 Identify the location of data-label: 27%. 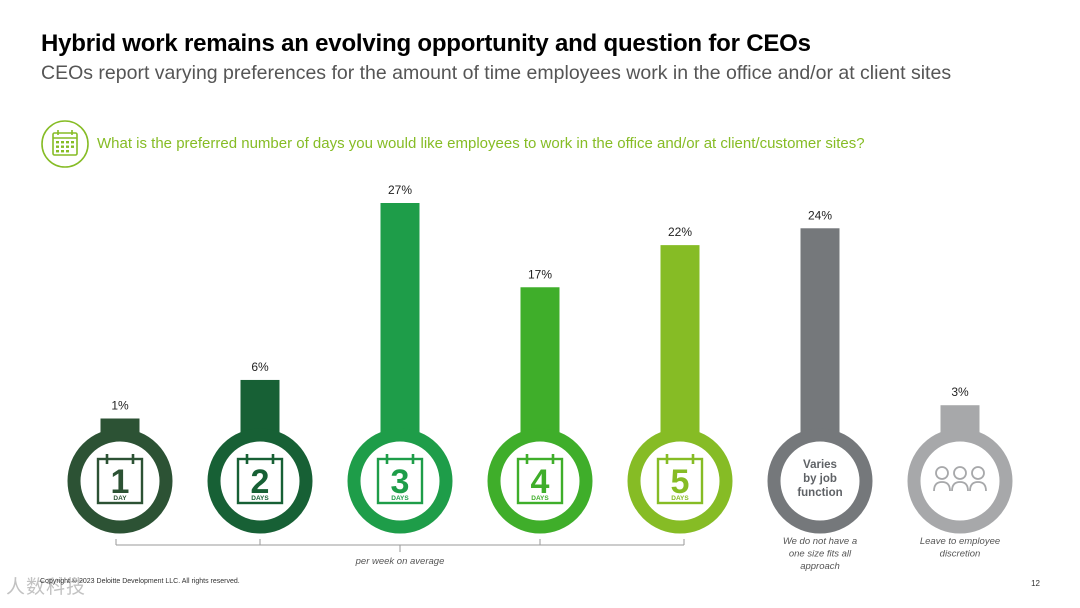
(400, 190).